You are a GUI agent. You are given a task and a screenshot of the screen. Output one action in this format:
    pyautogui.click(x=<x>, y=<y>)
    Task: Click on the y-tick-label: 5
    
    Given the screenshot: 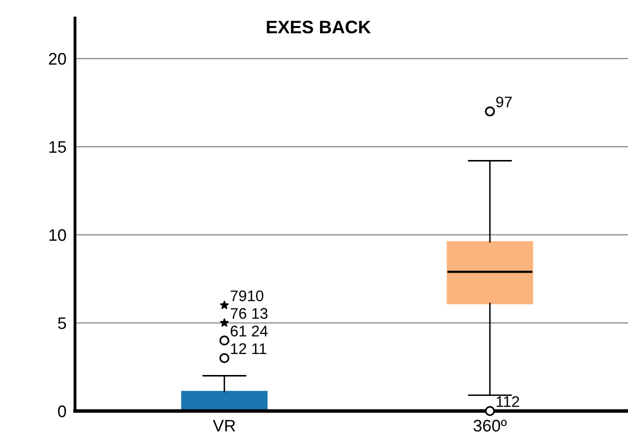 What is the action you would take?
    pyautogui.click(x=62, y=323)
    